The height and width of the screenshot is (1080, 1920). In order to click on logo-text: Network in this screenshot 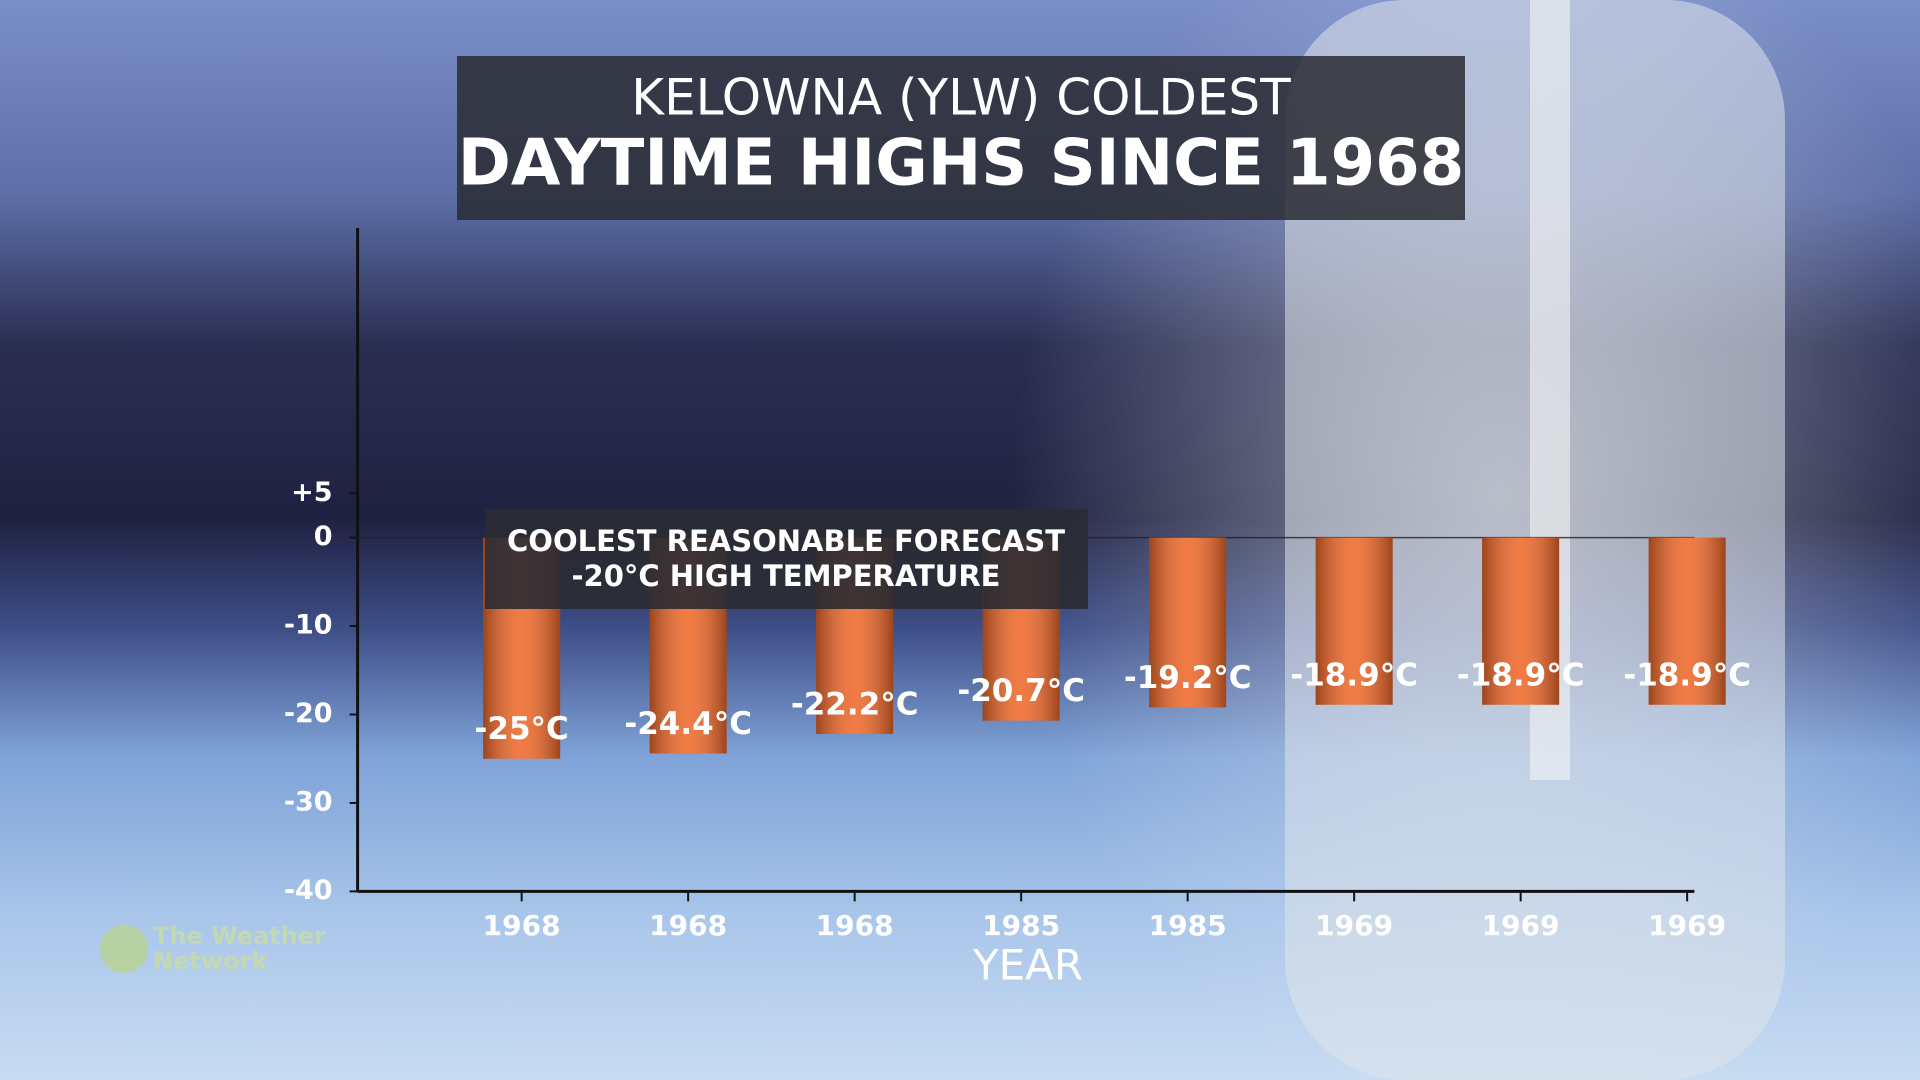, I will do `click(210, 961)`.